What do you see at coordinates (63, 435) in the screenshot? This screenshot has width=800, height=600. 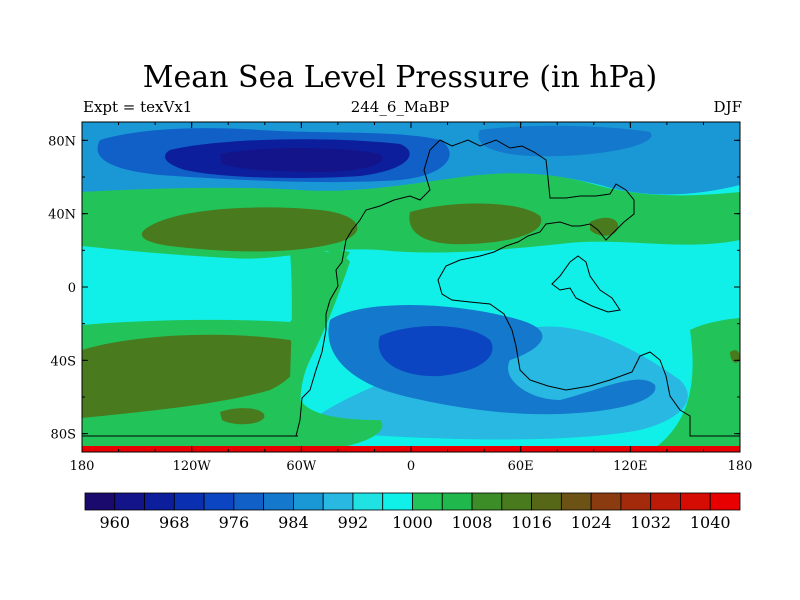 I see `y-tick-label: 80S` at bounding box center [63, 435].